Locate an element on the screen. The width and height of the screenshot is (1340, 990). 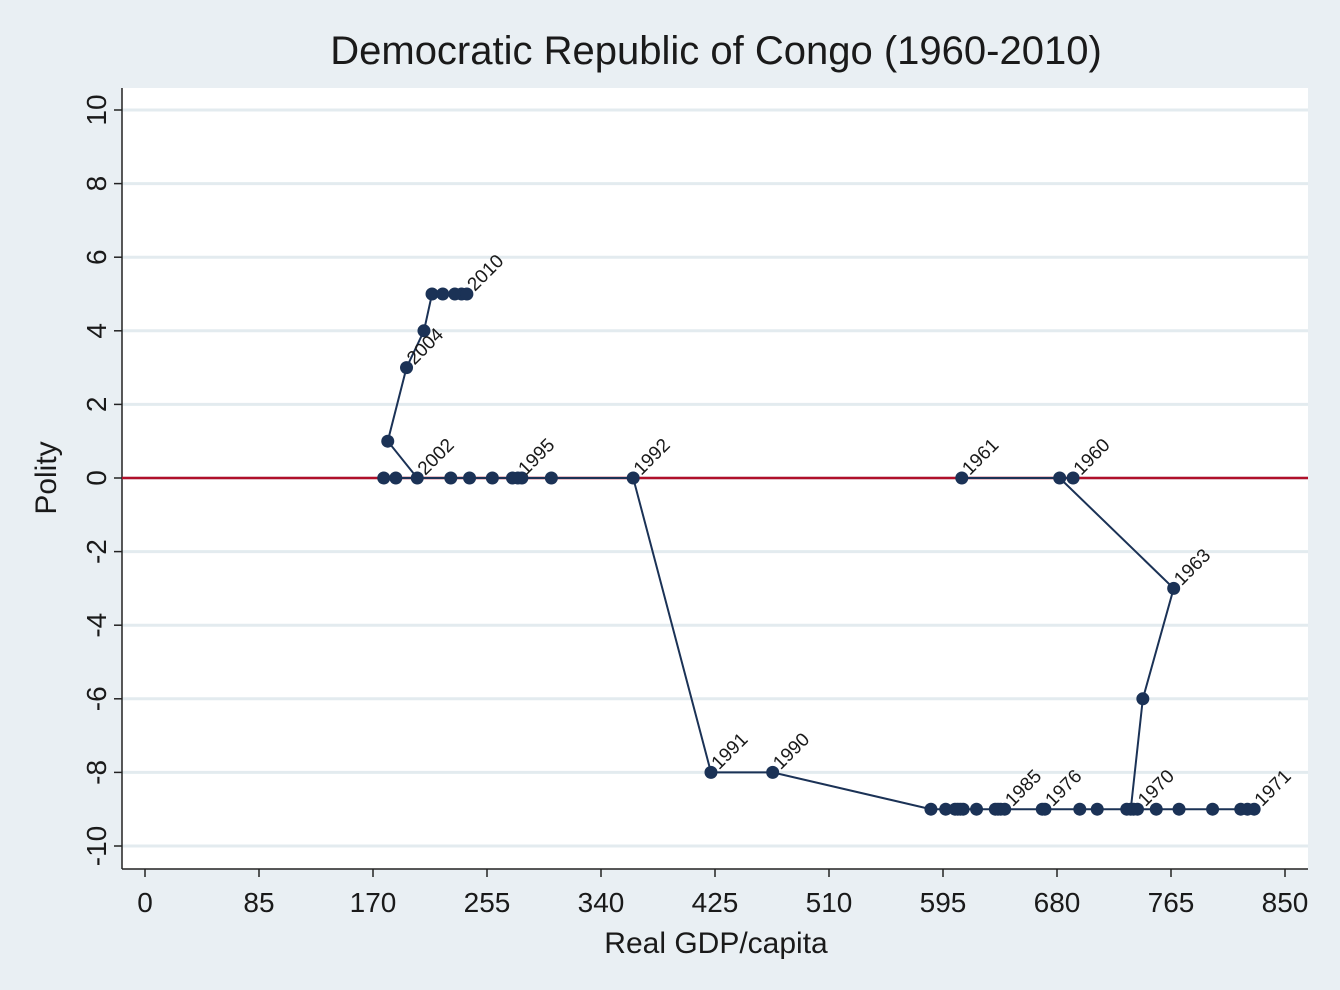
x-tick-label: 595 is located at coordinates (943, 902).